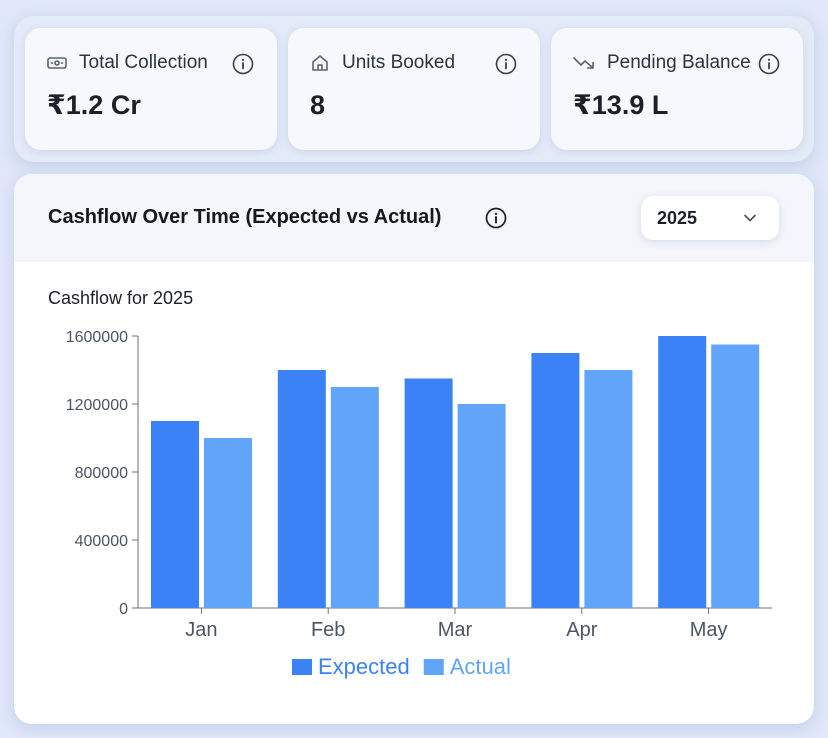 The image size is (828, 738). I want to click on bar-expected-apr, so click(555, 480).